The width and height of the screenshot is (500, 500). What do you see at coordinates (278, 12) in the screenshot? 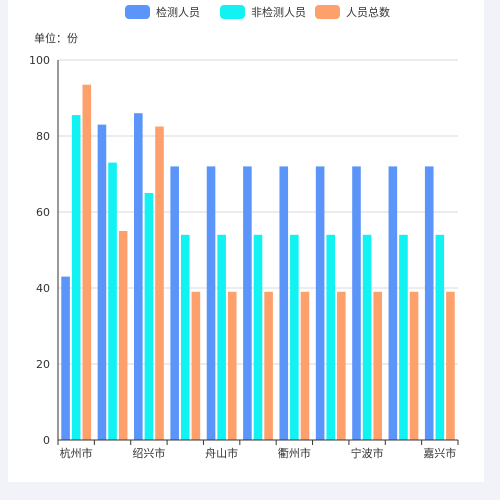
I see `legend-label: 非检测人员` at bounding box center [278, 12].